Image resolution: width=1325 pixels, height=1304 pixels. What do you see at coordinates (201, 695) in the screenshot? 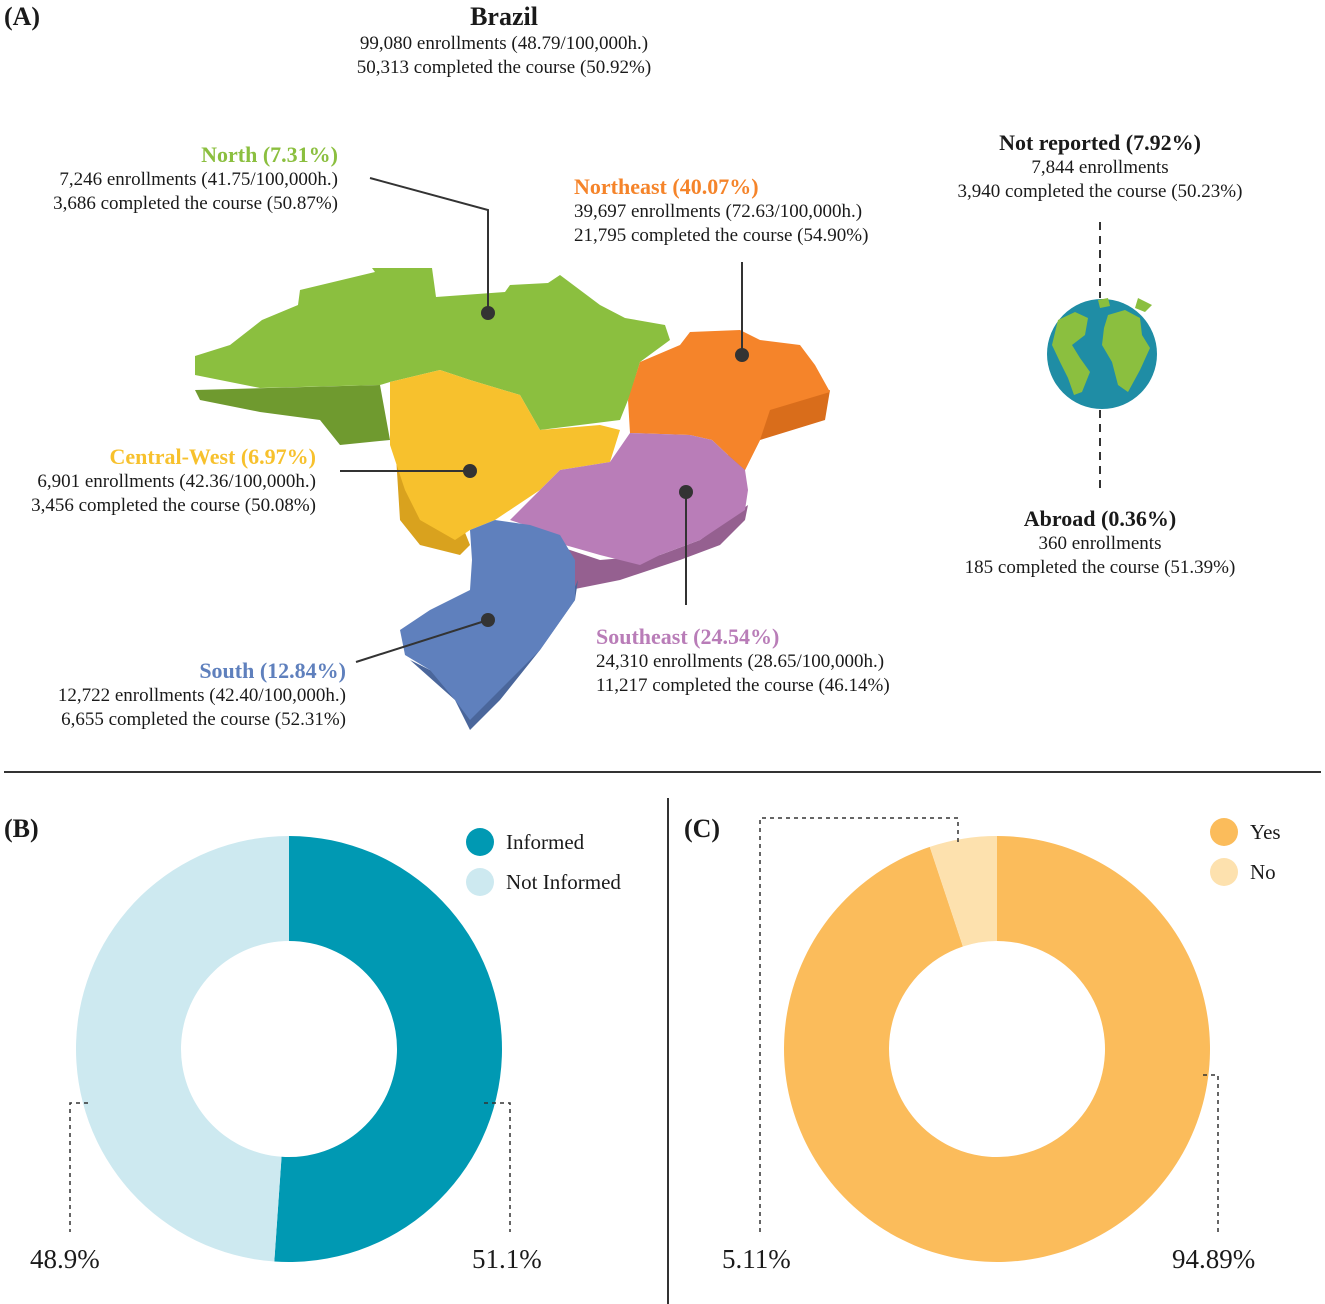
I see `south-enrollments: 12,722 enrollments (42.40/100,000h.)` at bounding box center [201, 695].